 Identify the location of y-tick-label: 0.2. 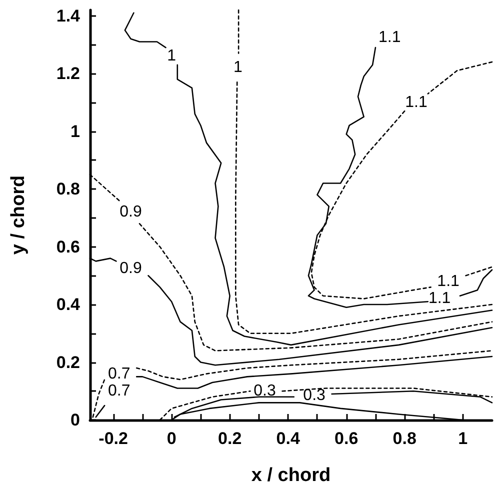
(68, 362).